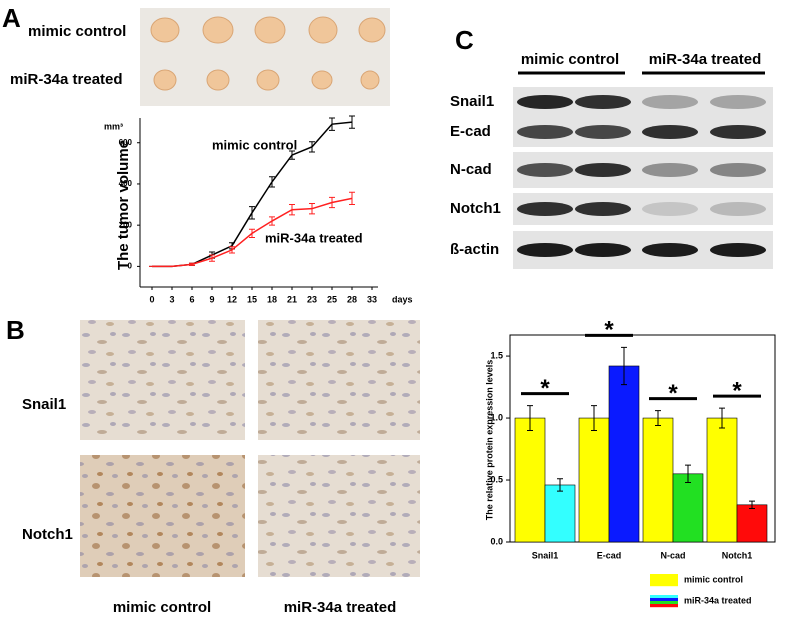 The image size is (787, 618). Describe the element at coordinates (130, 265) in the screenshot. I see `y-tick-label: 0` at that location.